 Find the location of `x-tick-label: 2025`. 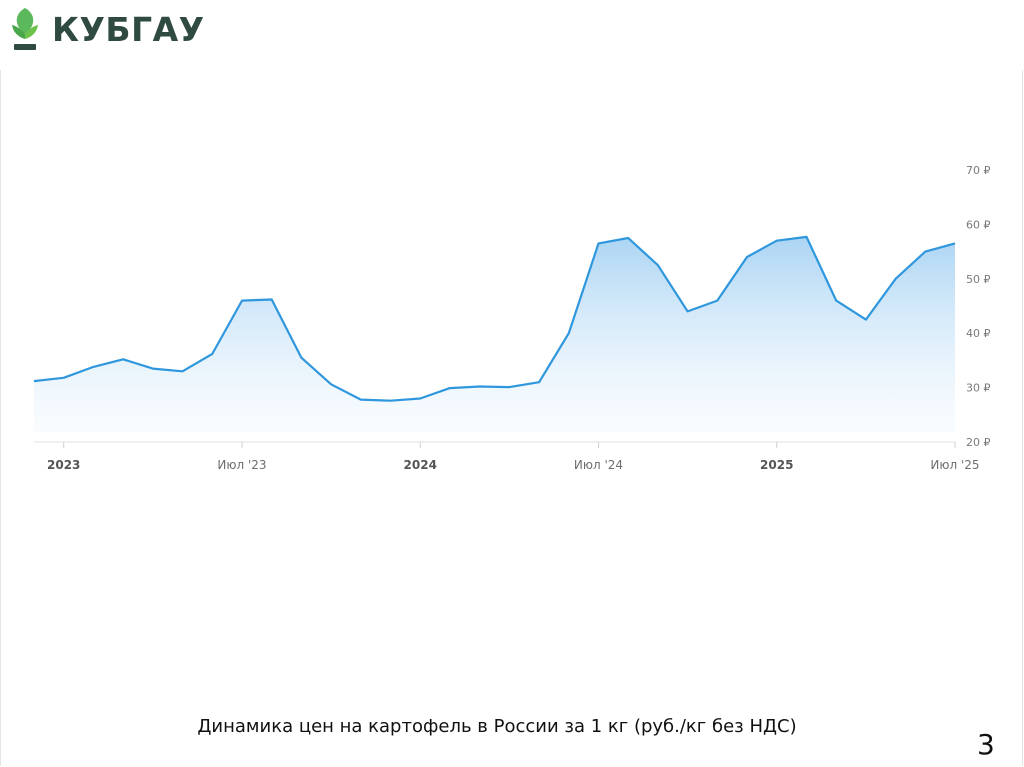

x-tick-label: 2025 is located at coordinates (776, 465).